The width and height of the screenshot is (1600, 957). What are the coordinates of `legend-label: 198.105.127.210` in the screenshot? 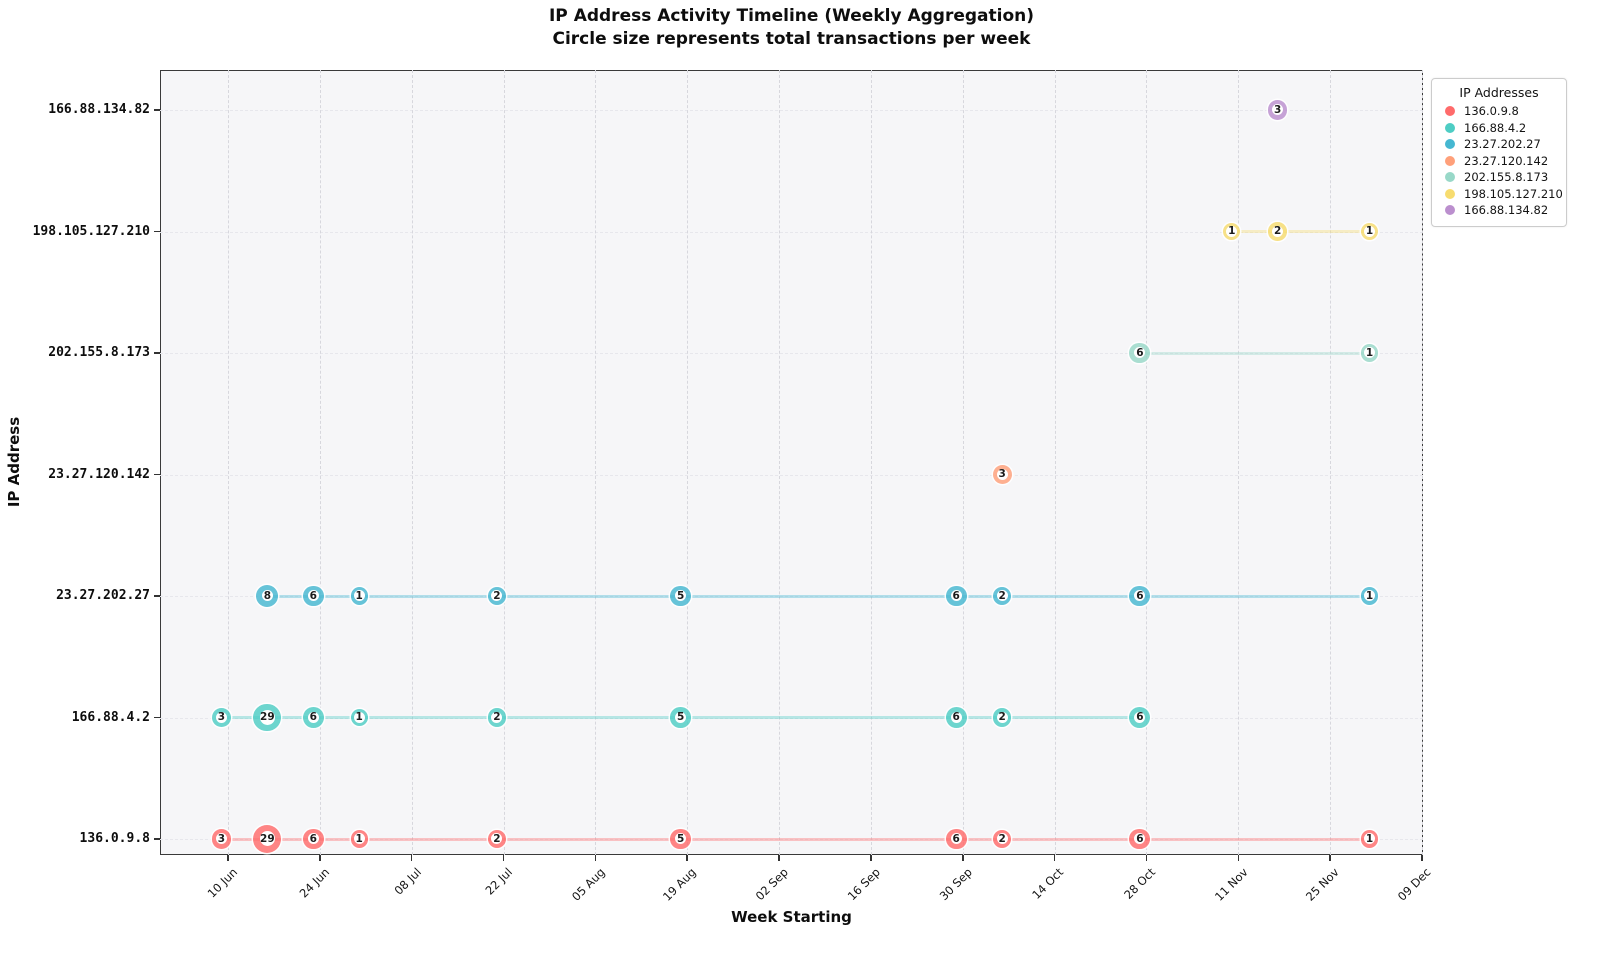 It's located at (1513, 193).